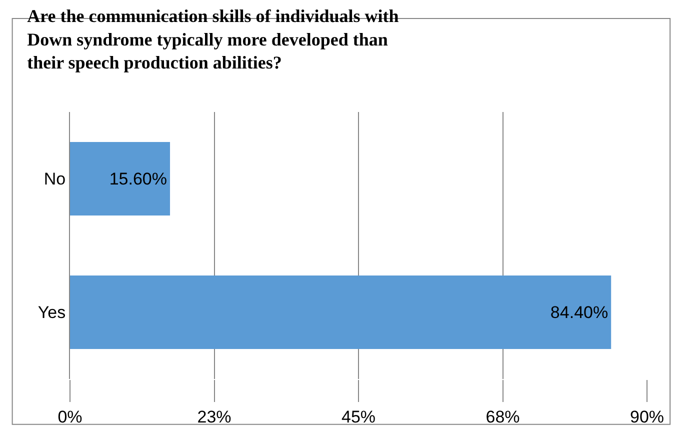  Describe the element at coordinates (579, 312) in the screenshot. I see `data-label: 84.40%` at that location.